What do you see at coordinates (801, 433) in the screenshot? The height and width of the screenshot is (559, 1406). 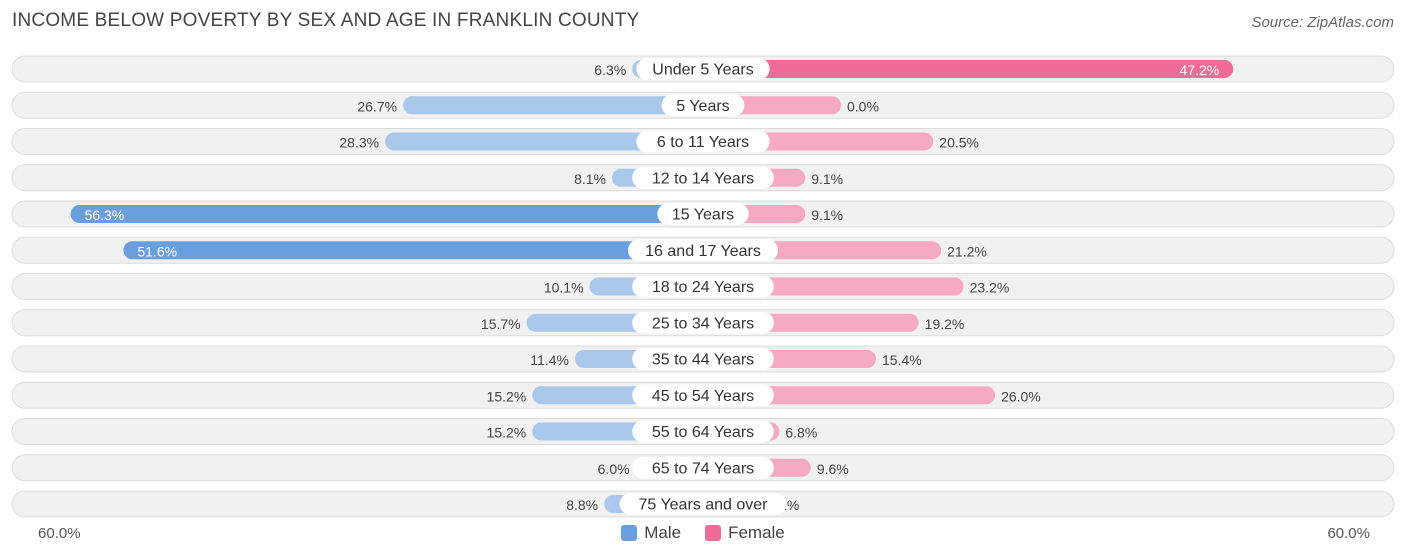 I see `female-value-label: 6.8%` at bounding box center [801, 433].